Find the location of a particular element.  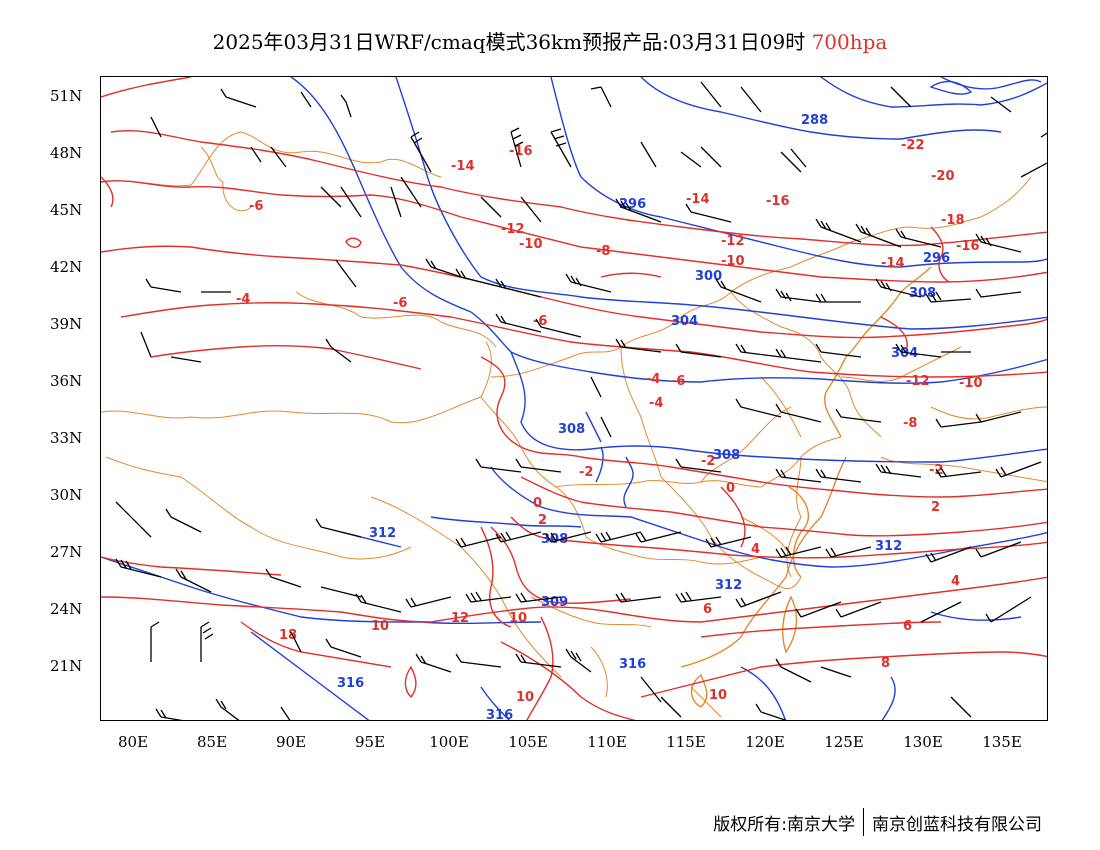

lon-label-130e: 130E is located at coordinates (923, 742).